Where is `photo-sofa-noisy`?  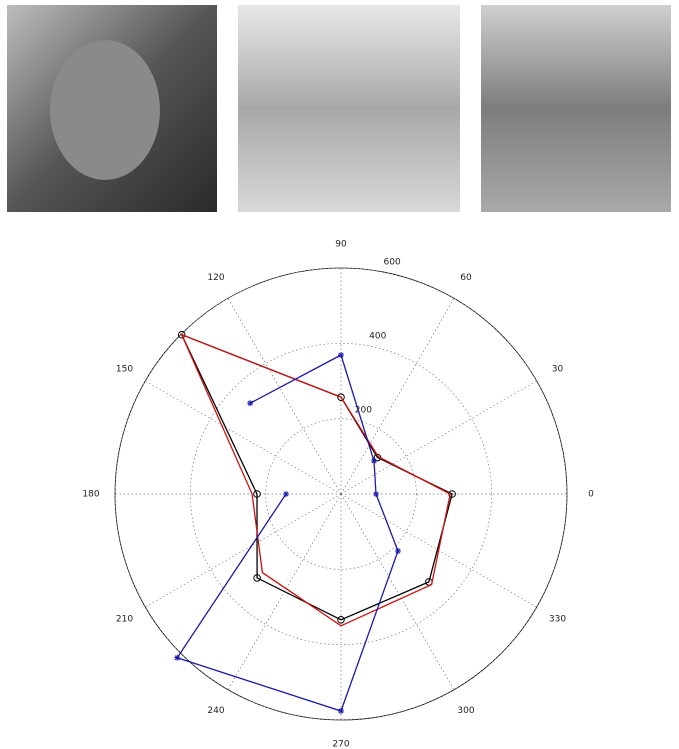
photo-sofa-noisy is located at coordinates (576, 108).